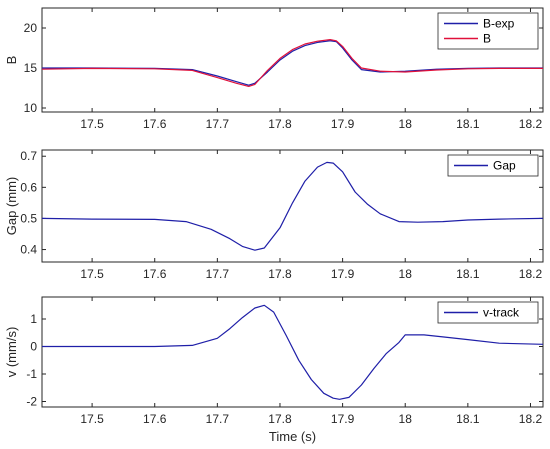 The width and height of the screenshot is (550, 449). I want to click on y-tick-label: 10, so click(31, 108).